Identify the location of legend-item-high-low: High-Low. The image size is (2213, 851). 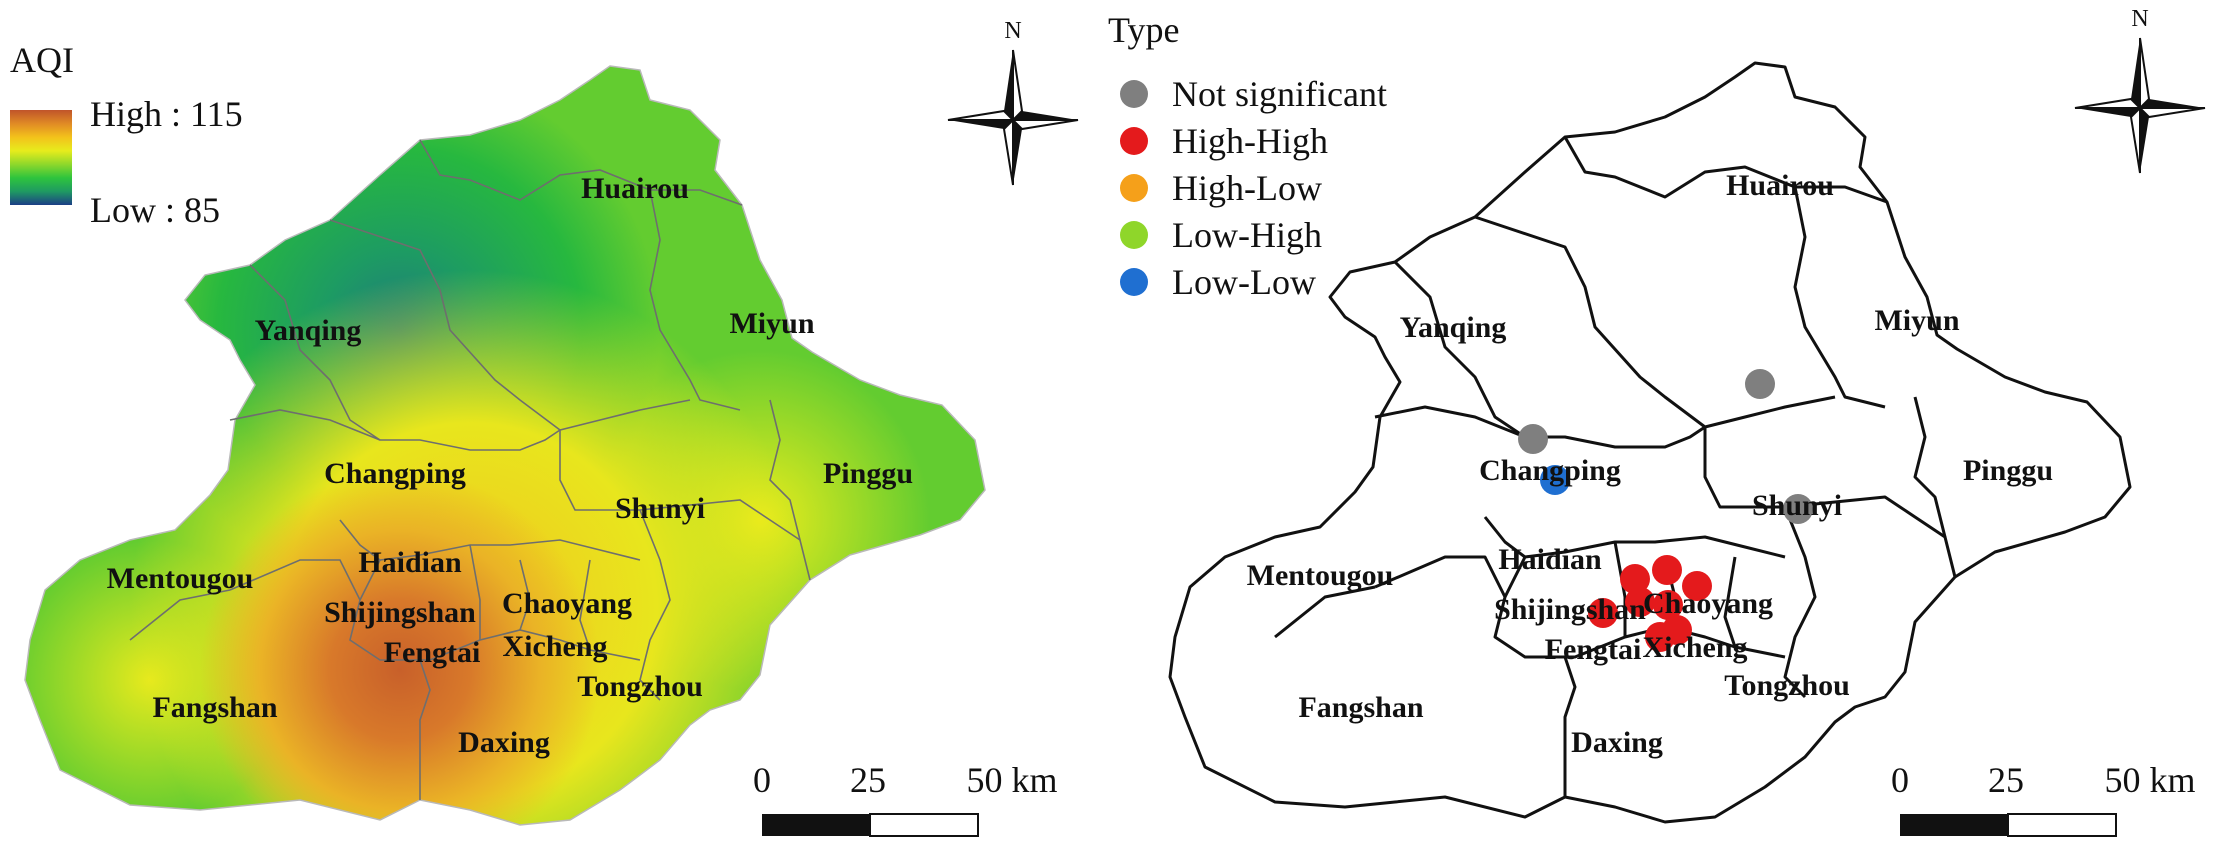
(1221, 188).